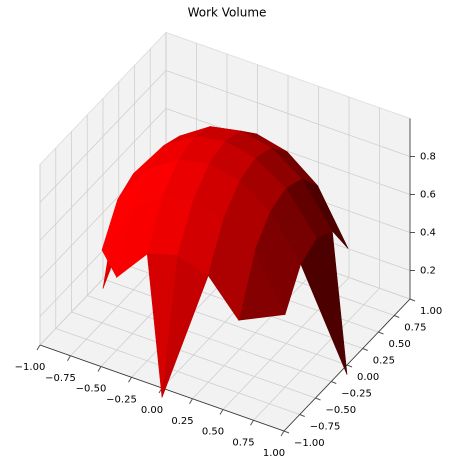  Describe the element at coordinates (231, 269) in the screenshot. I see `surface-patch` at that location.